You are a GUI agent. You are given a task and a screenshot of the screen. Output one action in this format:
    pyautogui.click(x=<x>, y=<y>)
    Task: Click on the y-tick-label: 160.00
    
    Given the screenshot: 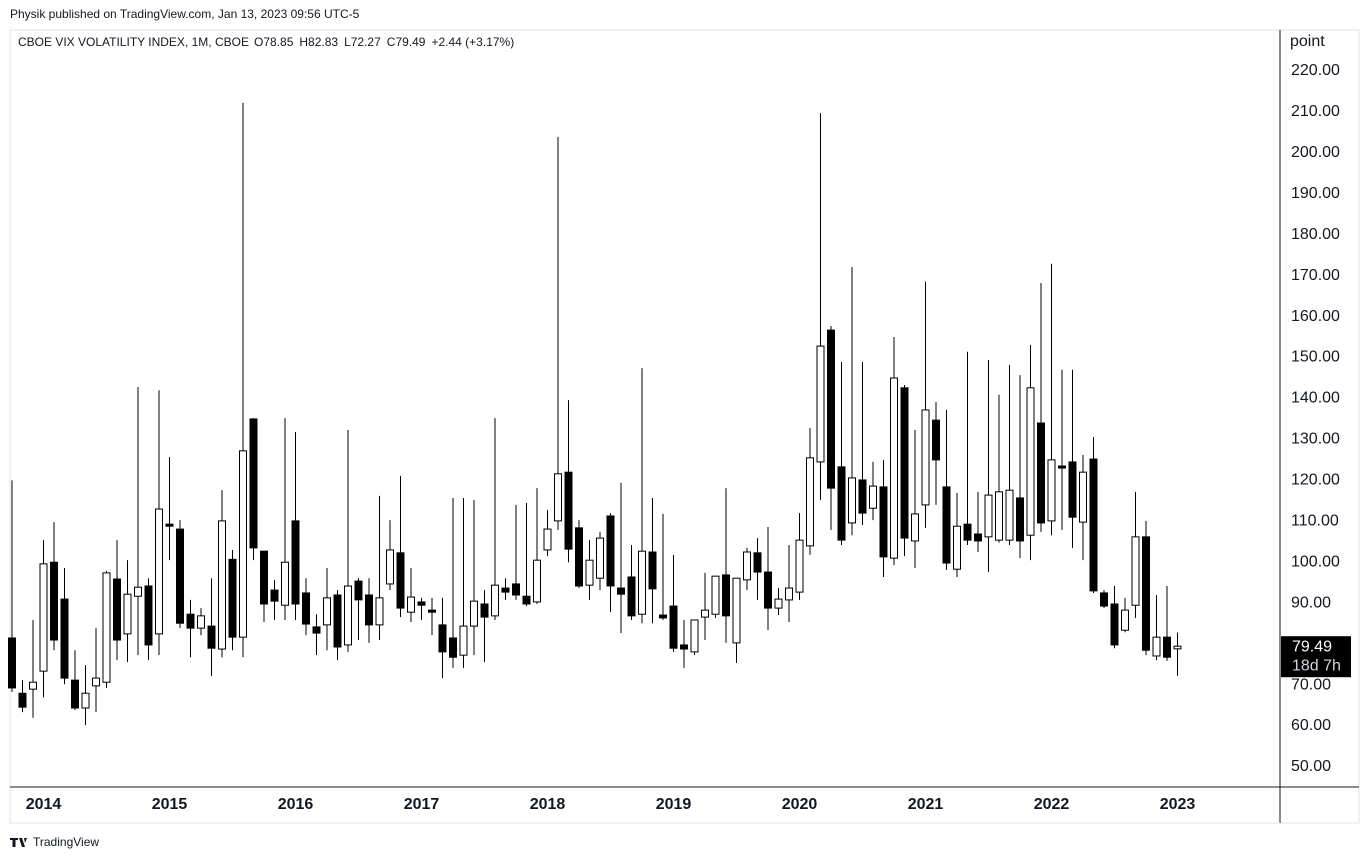 What is the action you would take?
    pyautogui.click(x=1315, y=316)
    